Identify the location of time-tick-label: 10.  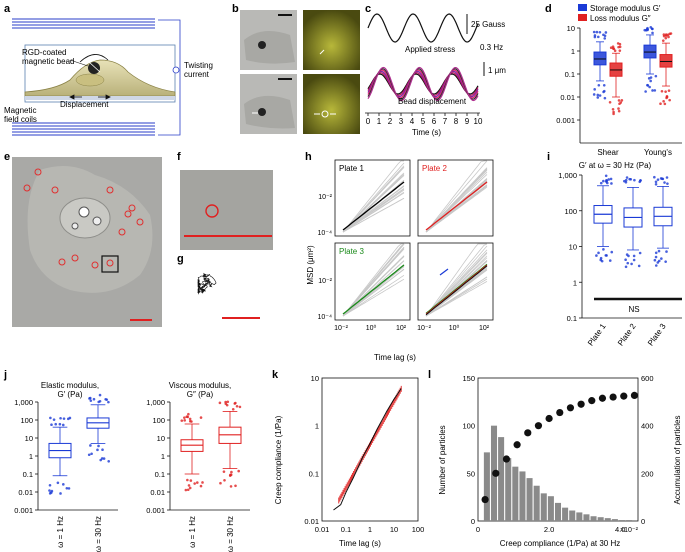
(478, 121).